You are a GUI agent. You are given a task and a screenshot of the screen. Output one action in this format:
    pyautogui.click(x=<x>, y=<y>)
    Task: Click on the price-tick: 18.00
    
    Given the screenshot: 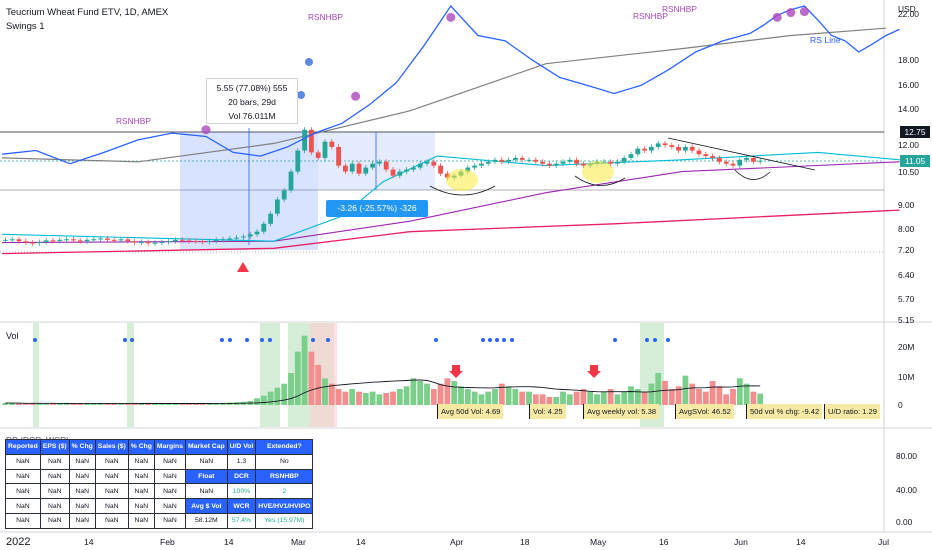 What is the action you would take?
    pyautogui.click(x=908, y=60)
    